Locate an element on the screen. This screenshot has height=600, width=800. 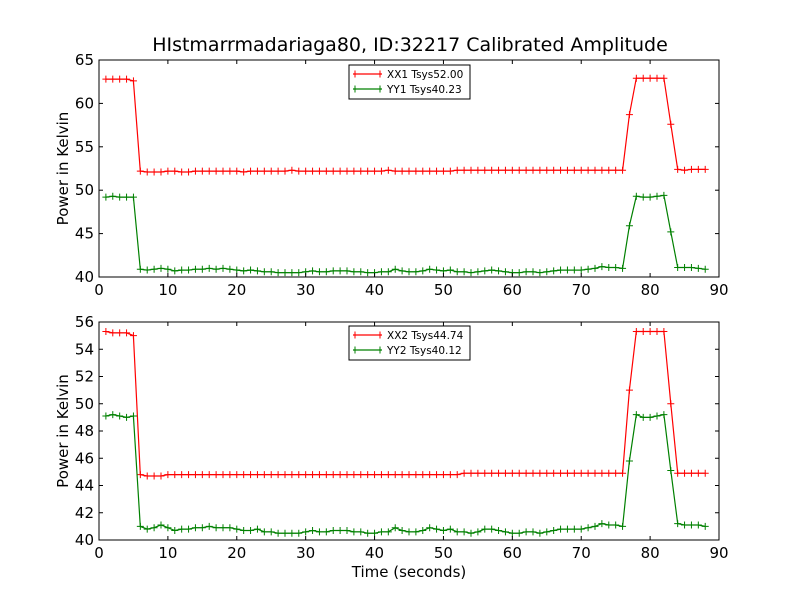
x-tick-label: 70 is located at coordinates (581, 290).